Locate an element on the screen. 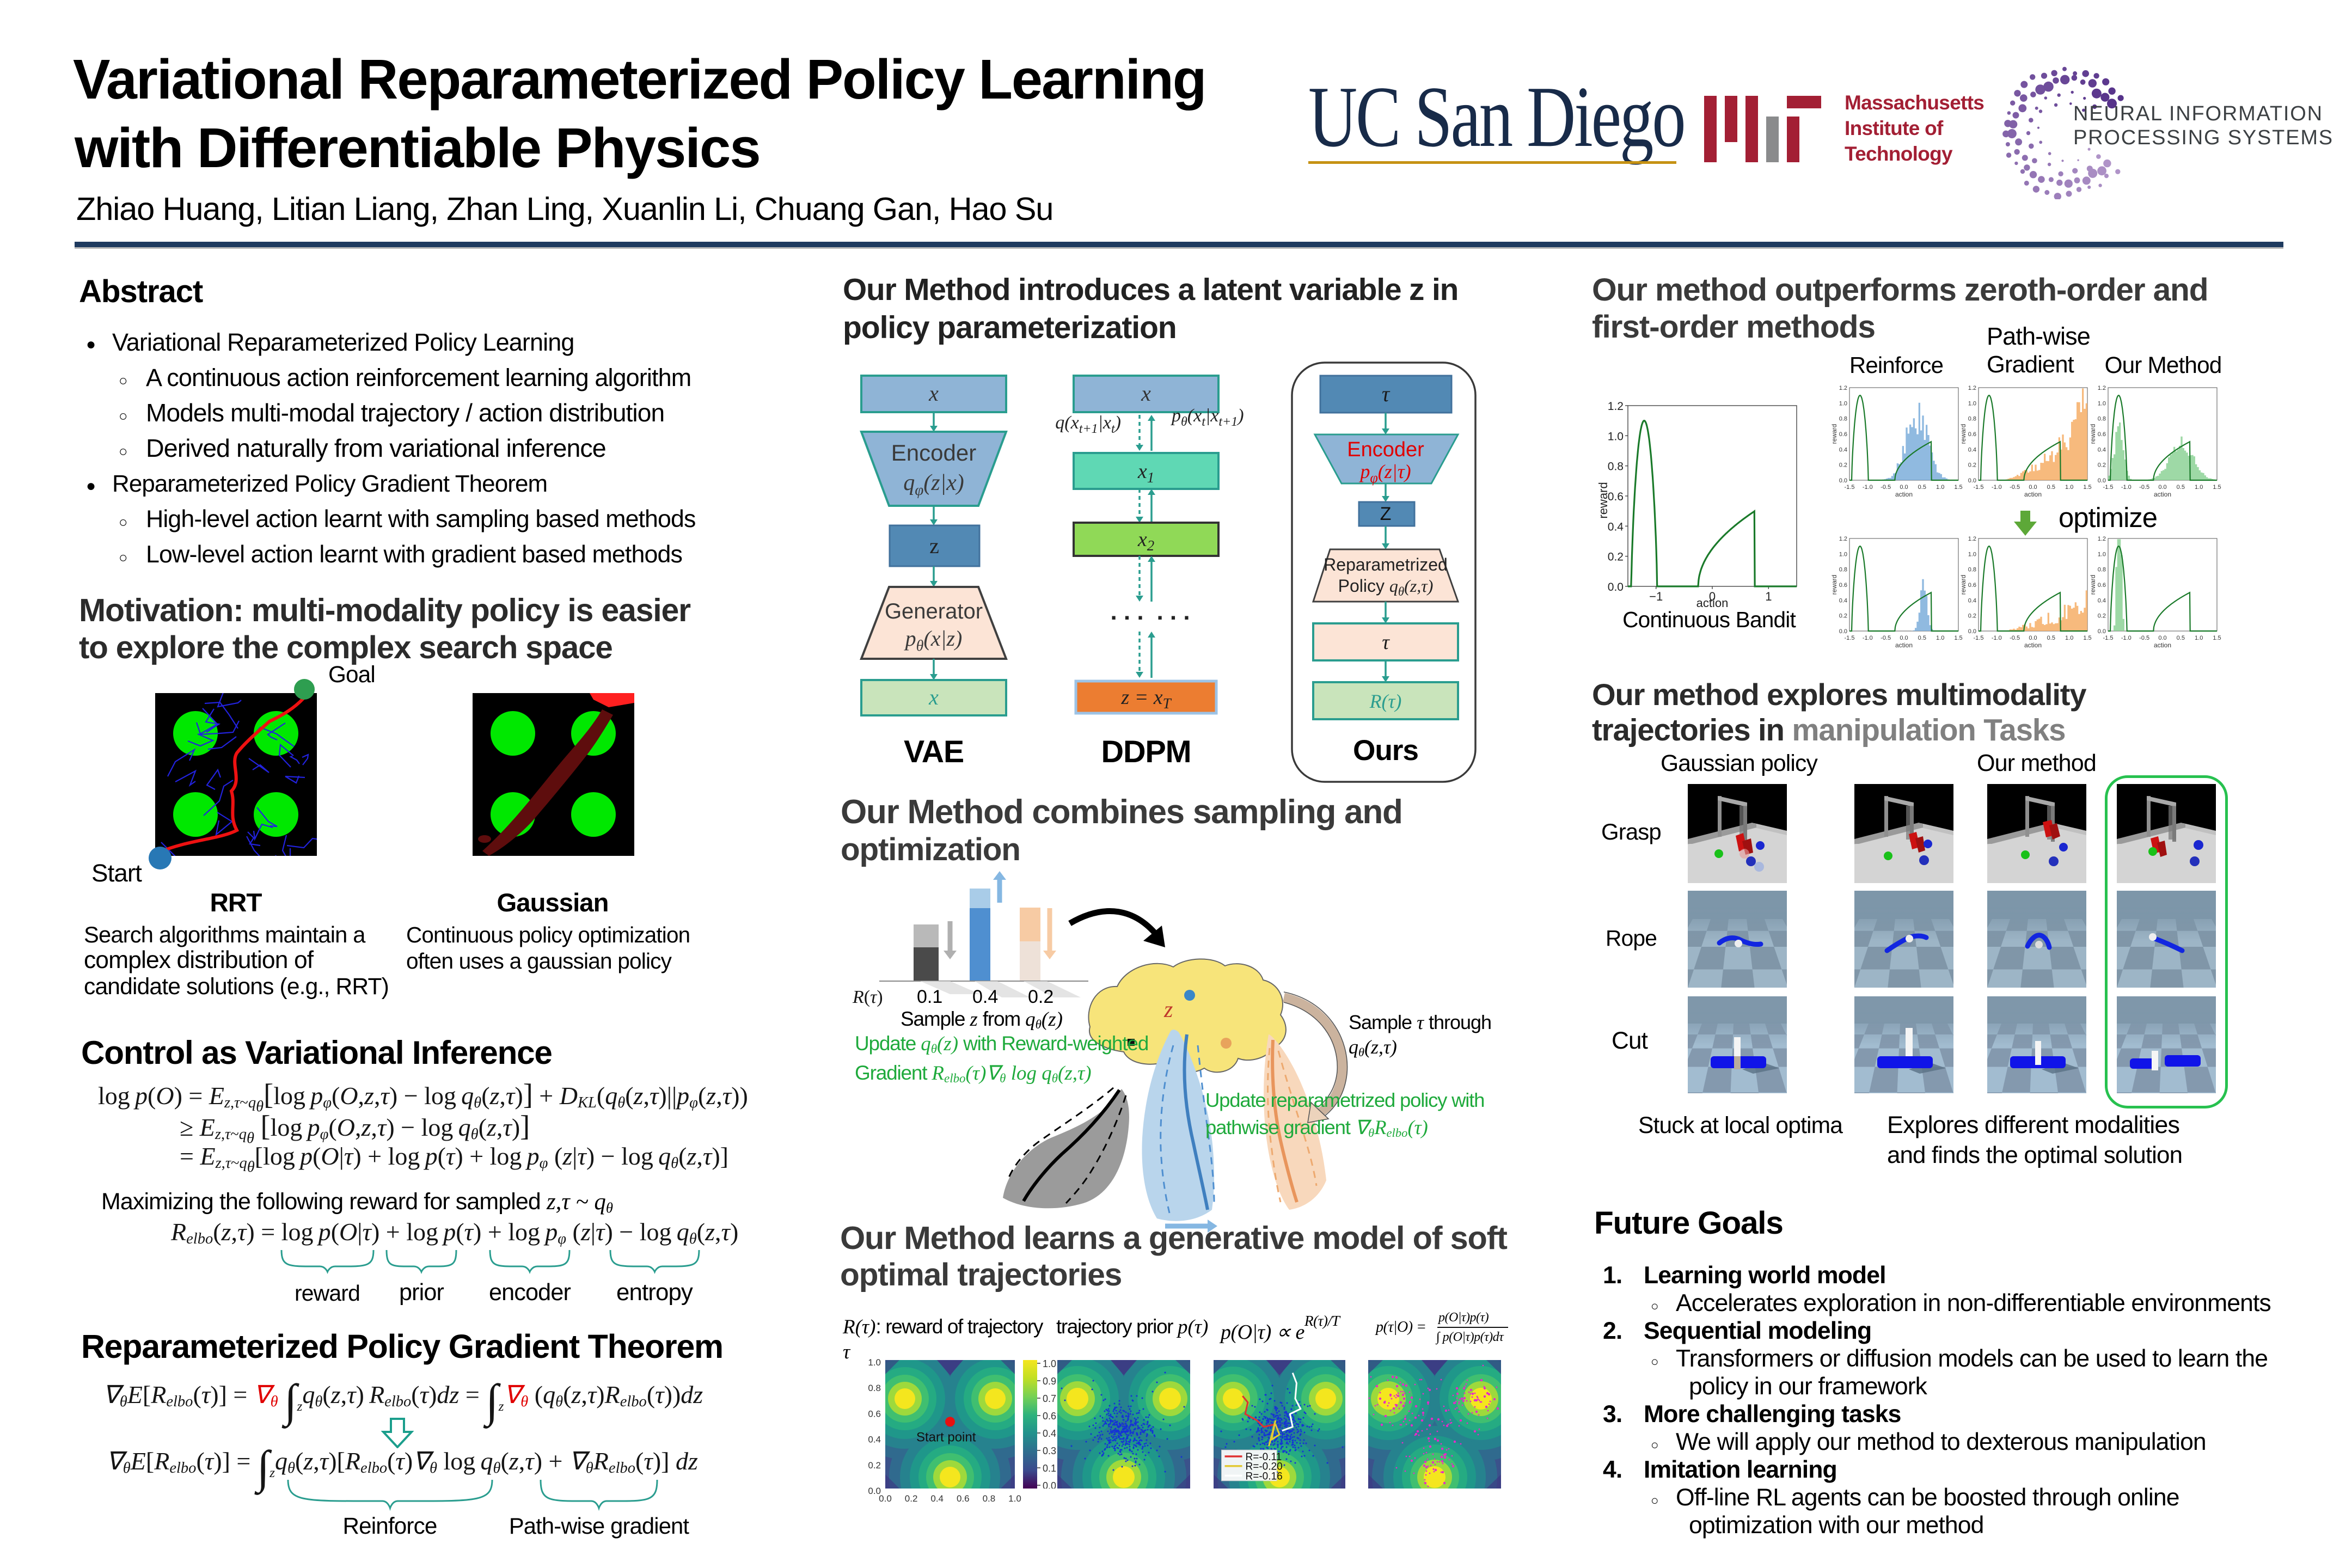 The height and width of the screenshot is (1568, 2352). svg-text: 0.7 is located at coordinates (1049, 1398).